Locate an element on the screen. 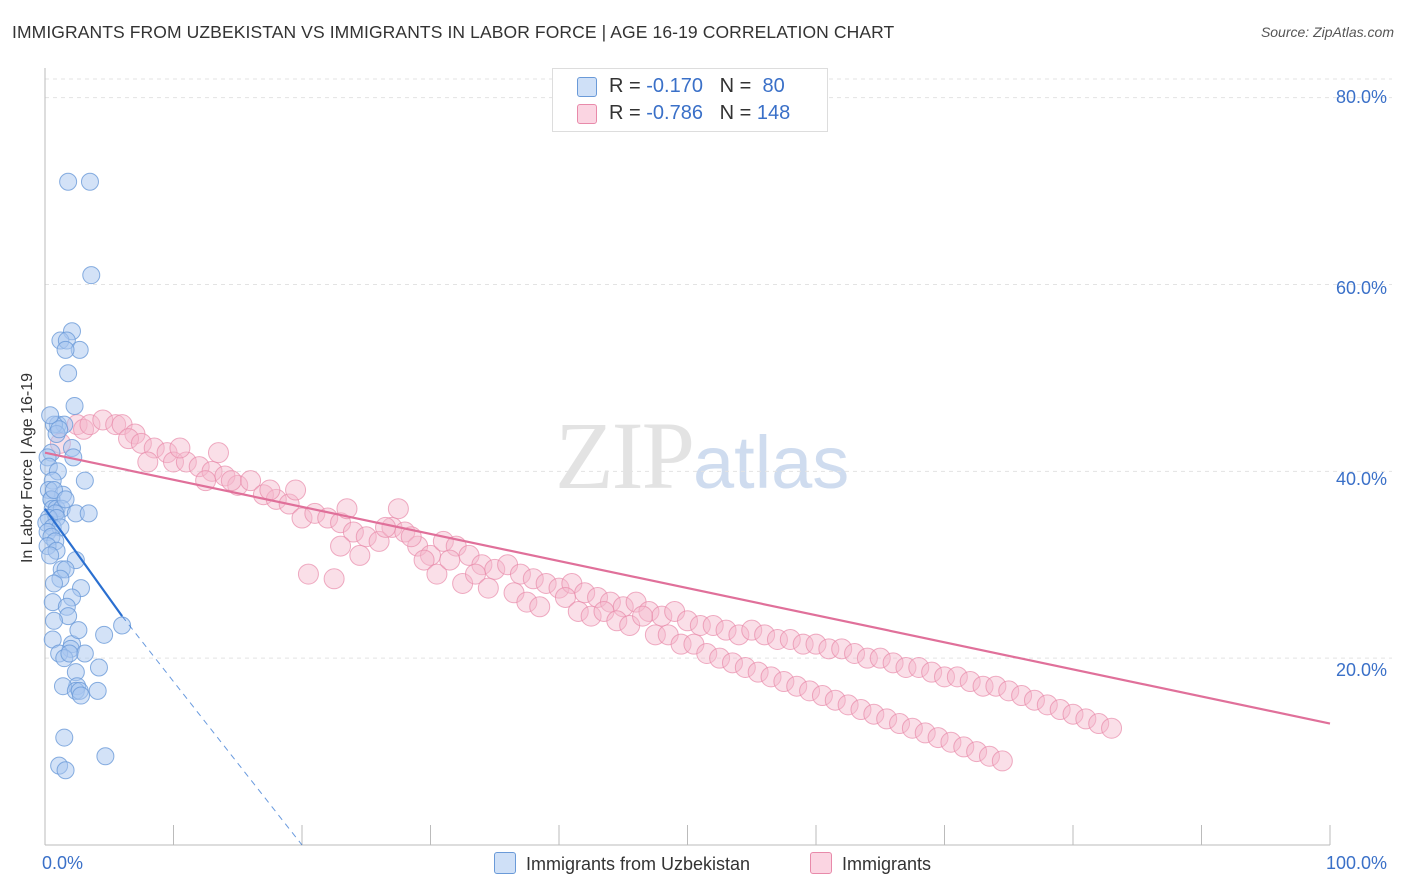 Image resolution: width=1406 pixels, height=892 pixels. bottom-legend-uzbekistan: Immigrants from Uzbekistan is located at coordinates (622, 863).